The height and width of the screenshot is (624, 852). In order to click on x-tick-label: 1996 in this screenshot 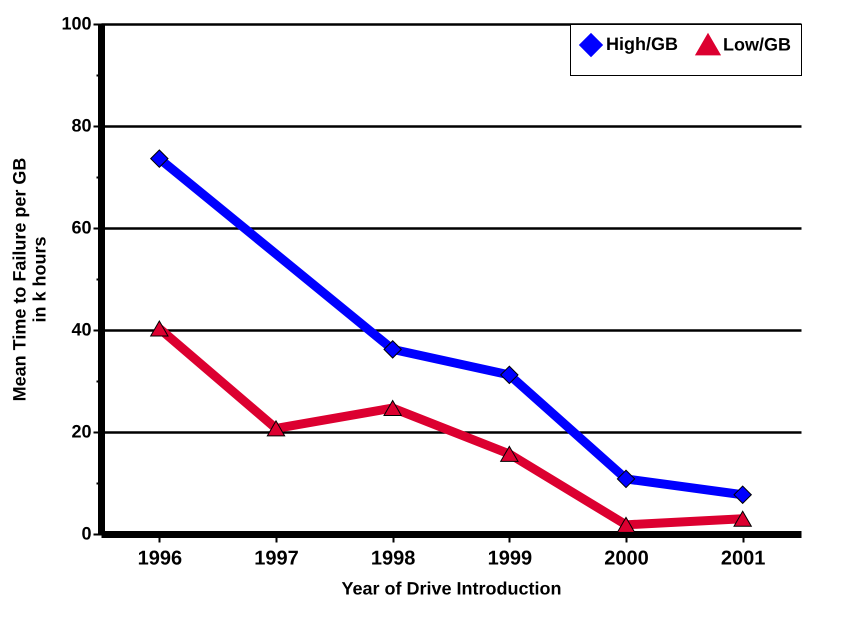, I will do `click(160, 559)`.